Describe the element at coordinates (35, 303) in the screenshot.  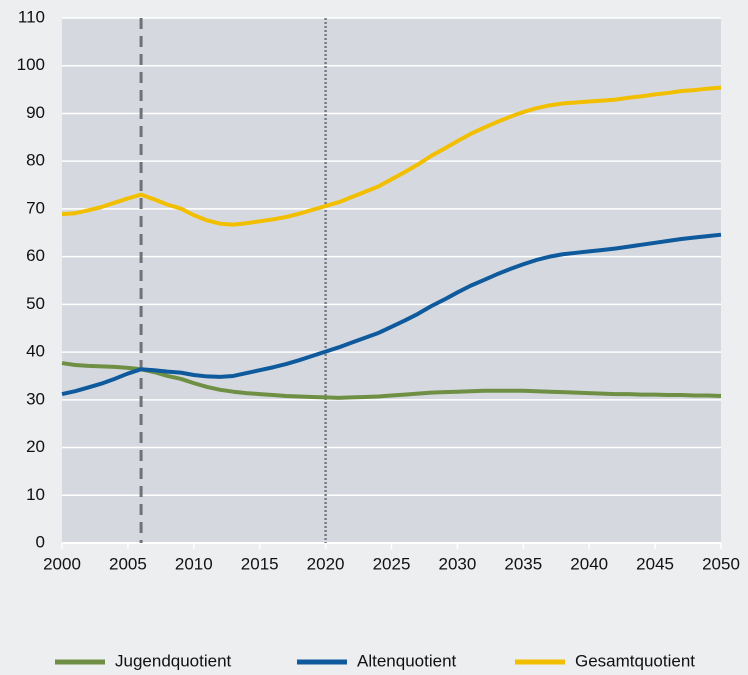
I see `y-tick-label: 50` at that location.